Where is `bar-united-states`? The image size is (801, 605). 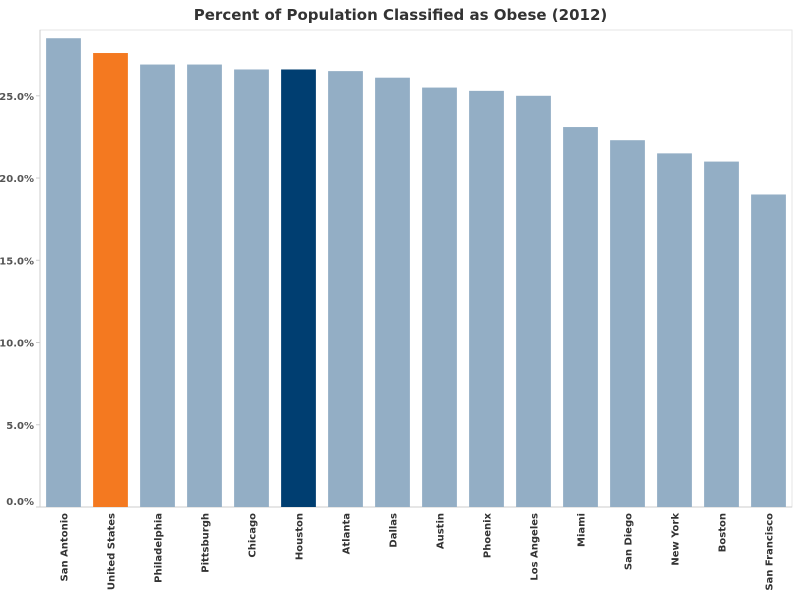
bar-united-states is located at coordinates (110, 280).